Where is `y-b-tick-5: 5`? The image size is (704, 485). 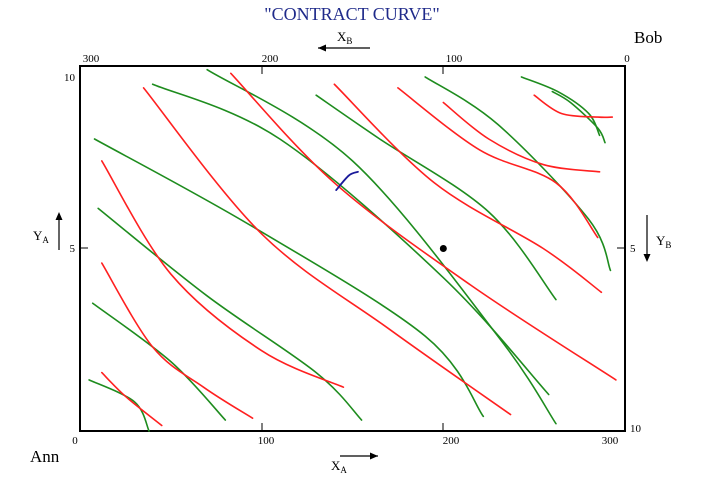
y-b-tick-5: 5 is located at coordinates (633, 249).